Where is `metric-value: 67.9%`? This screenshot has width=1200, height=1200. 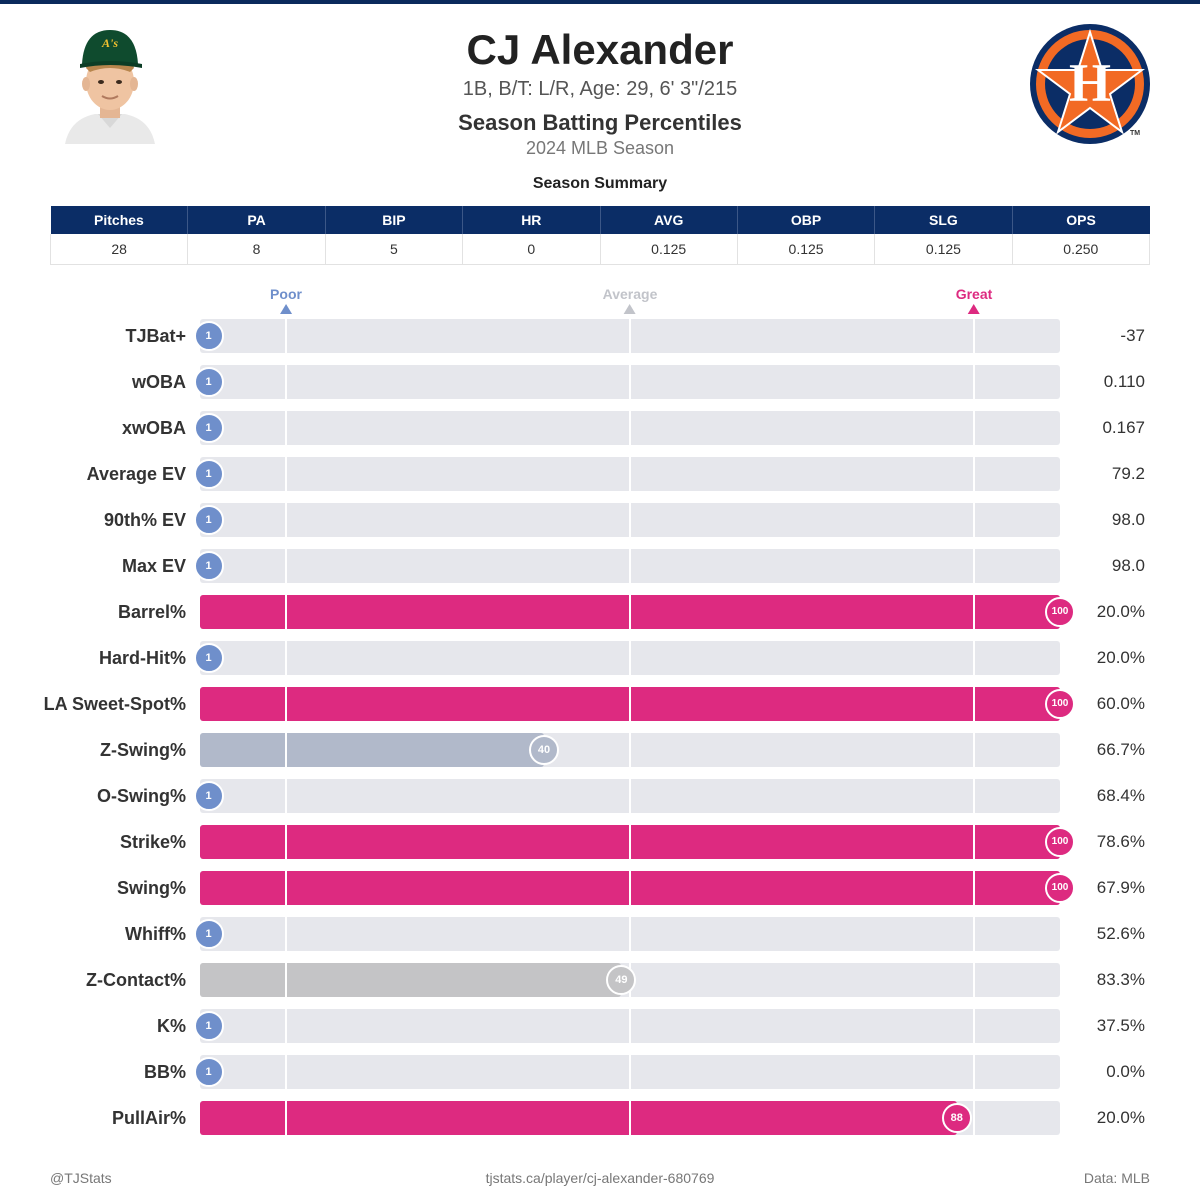
metric-value: 67.9% is located at coordinates (1120, 887).